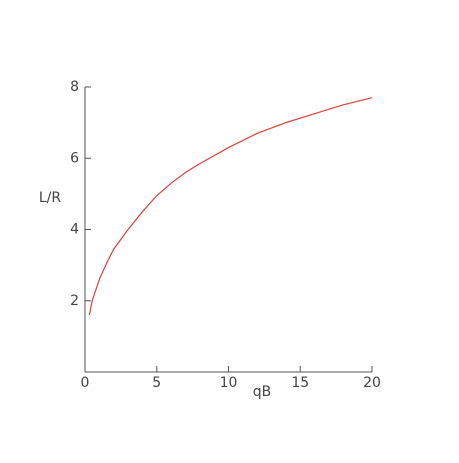  Describe the element at coordinates (74, 87) in the screenshot. I see `y-tick-label: 8` at that location.